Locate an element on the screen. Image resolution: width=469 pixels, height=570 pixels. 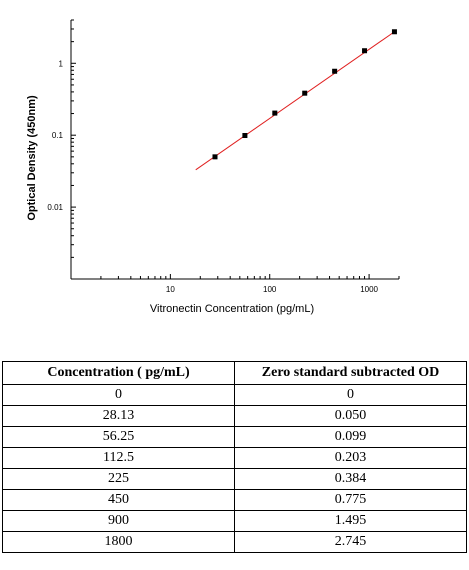
cell-concentration: 900 is located at coordinates (118, 521).